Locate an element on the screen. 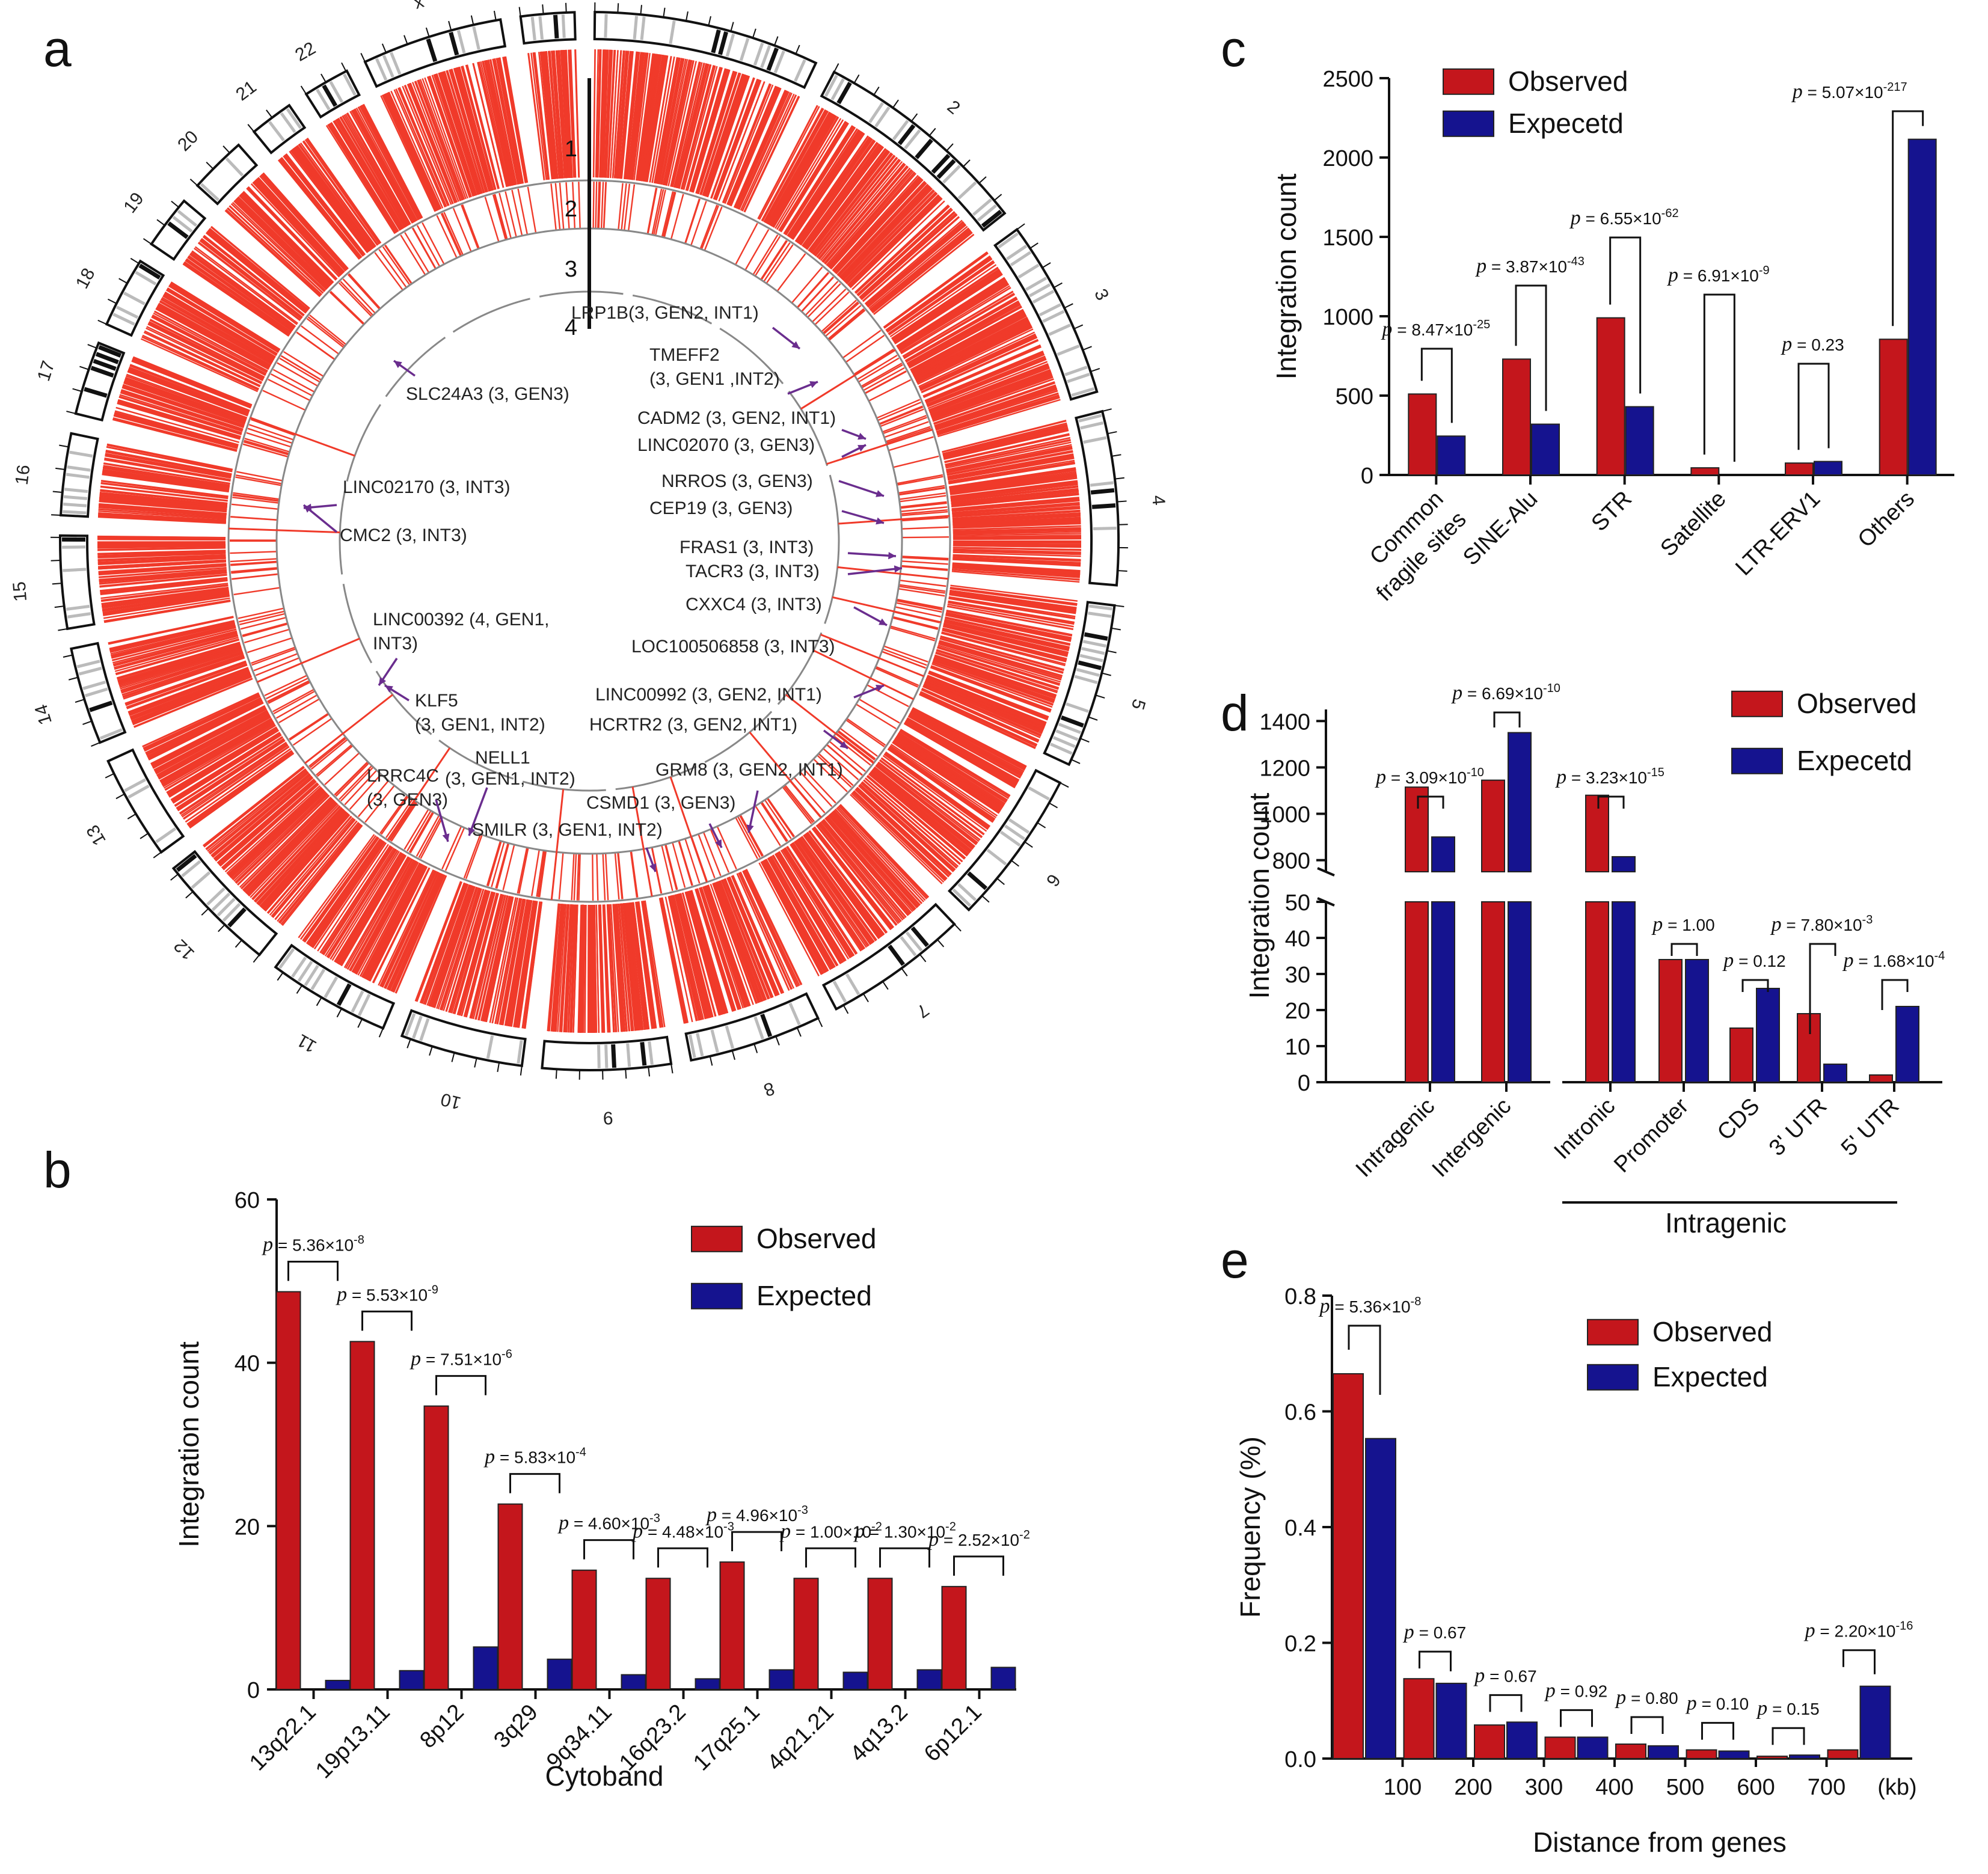 The image size is (1988, 1874). y-tick-label: 40 is located at coordinates (1297, 939).